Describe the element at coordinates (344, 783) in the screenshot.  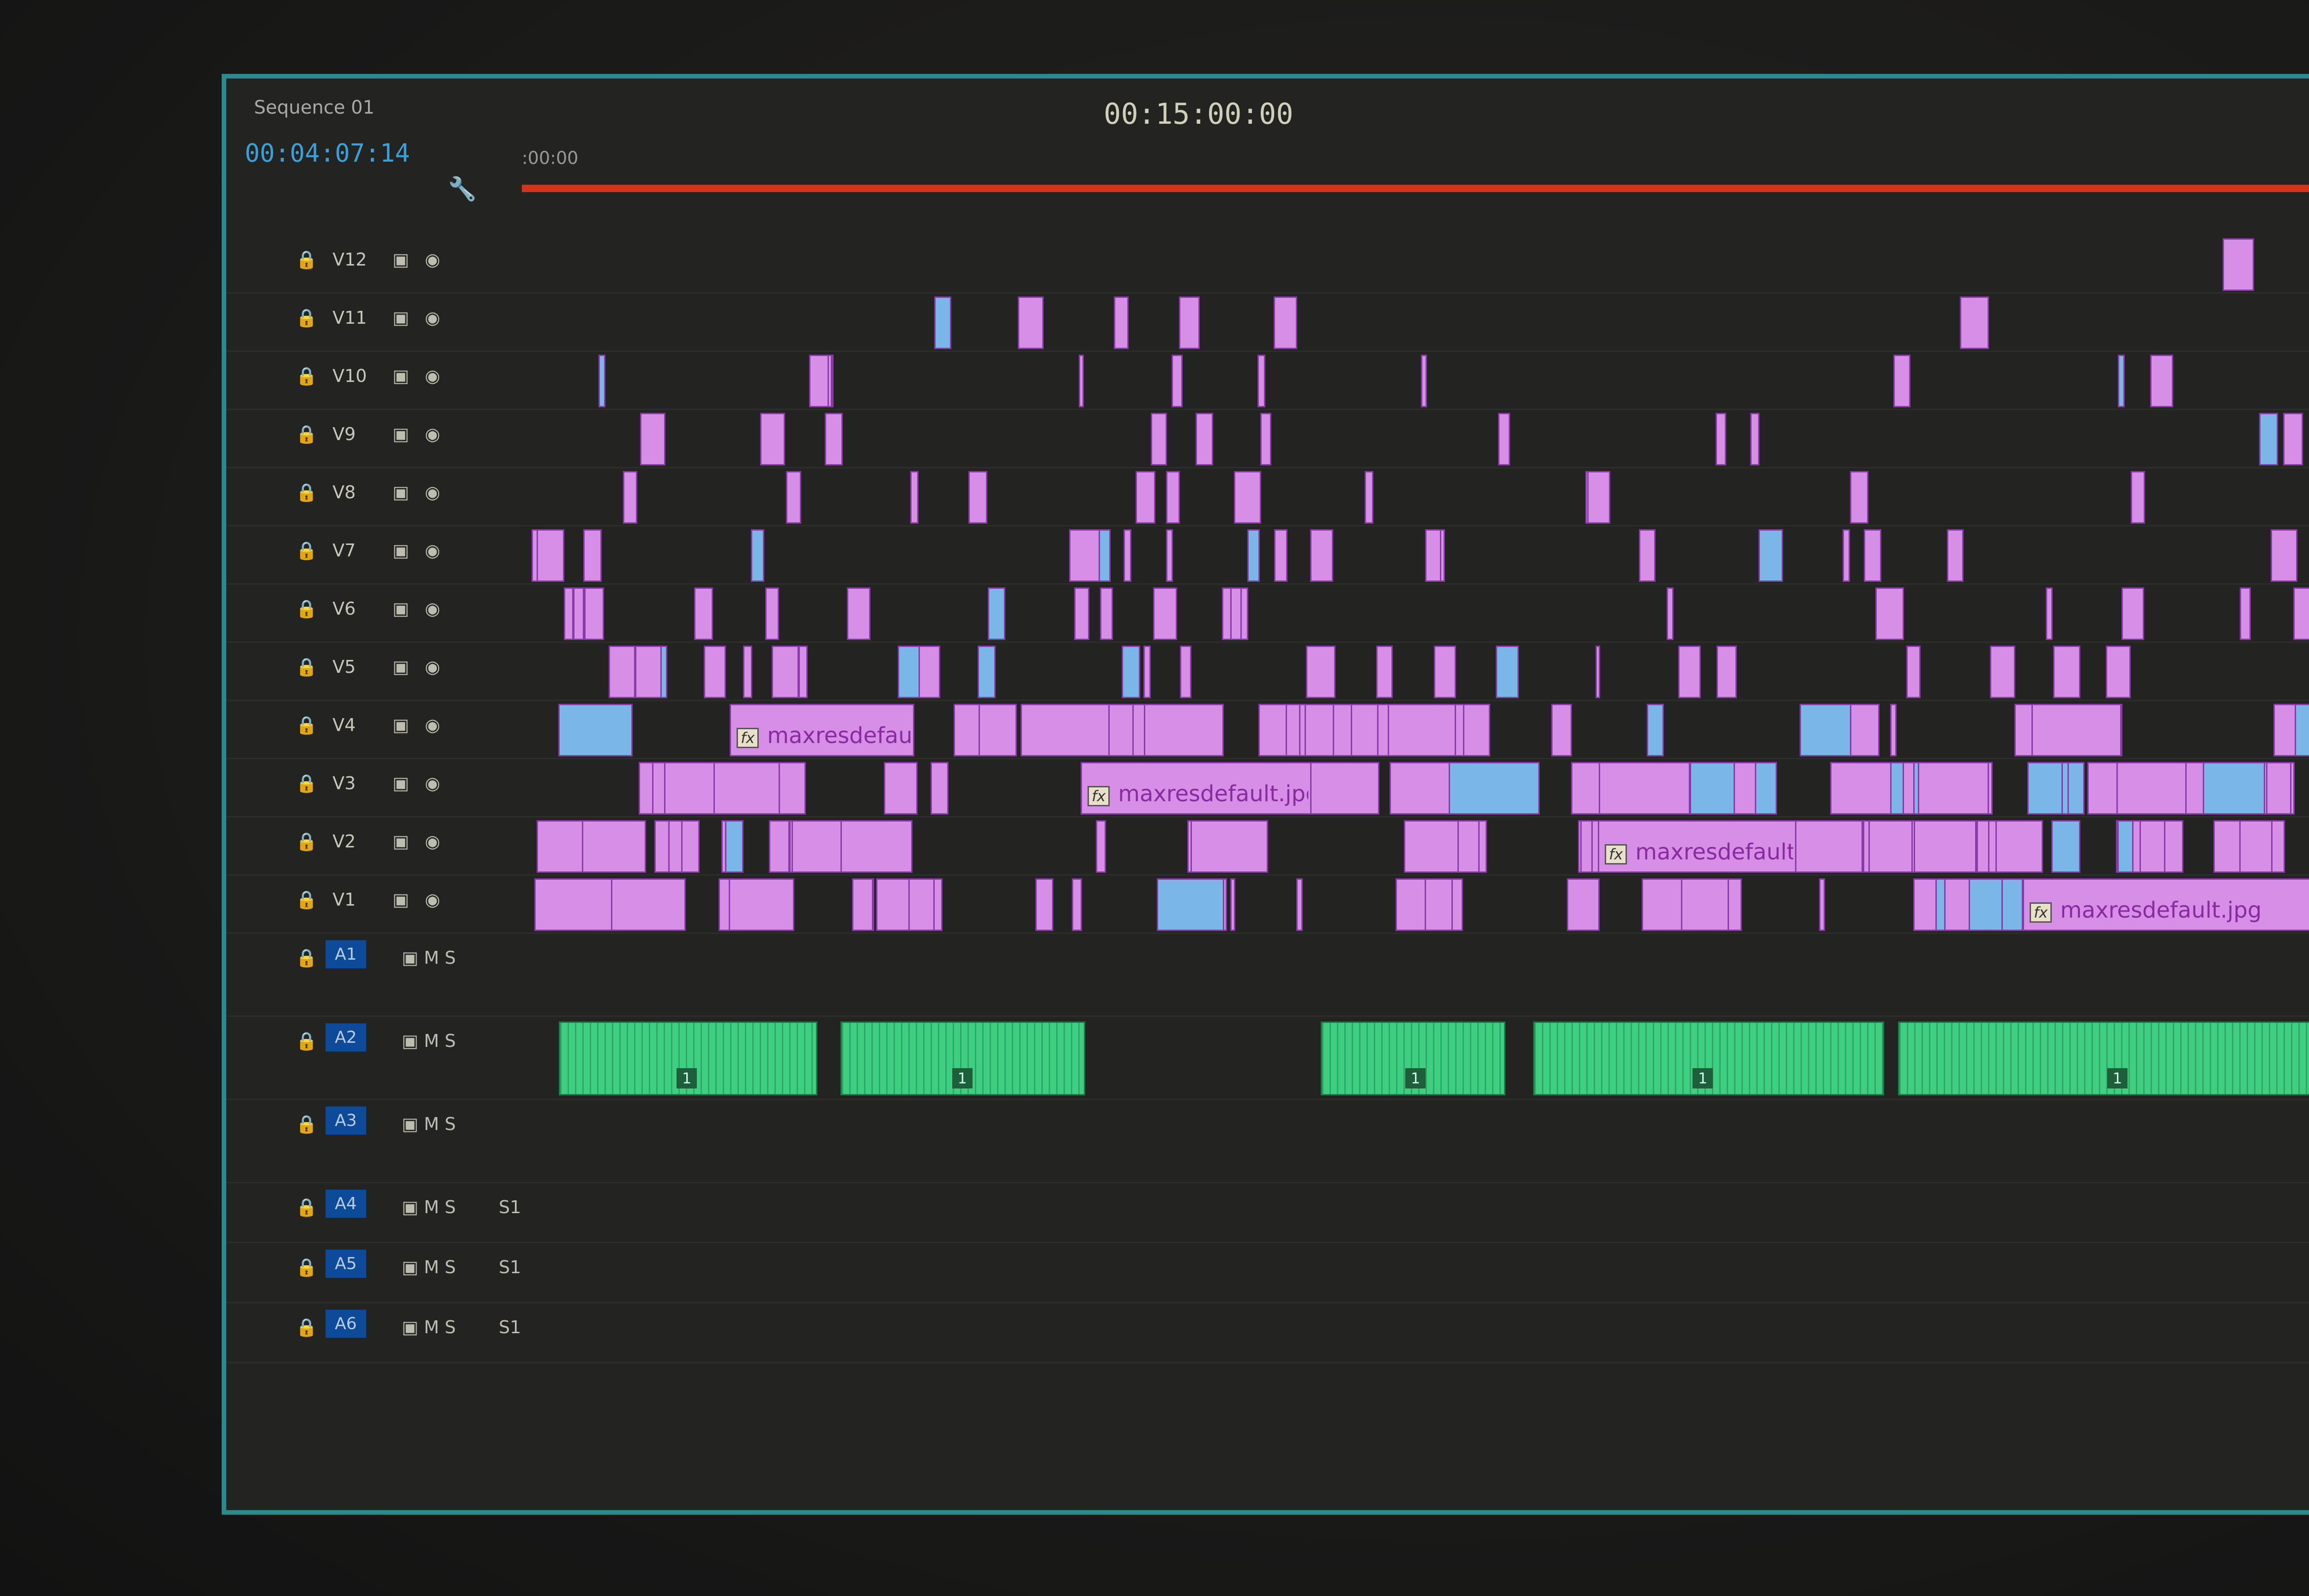
I see `track-label: V3` at that location.